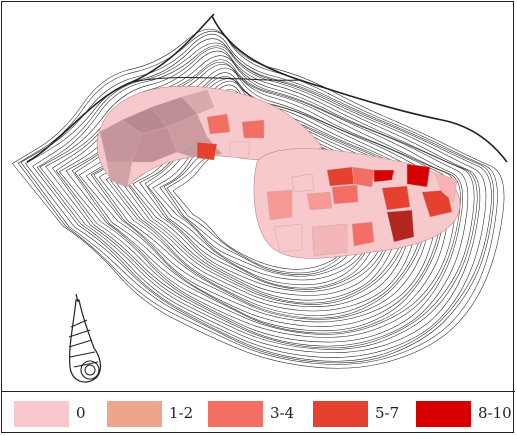 This screenshot has height=436, width=517. Describe the element at coordinates (85, 338) in the screenshot. I see `shell-icon` at that location.